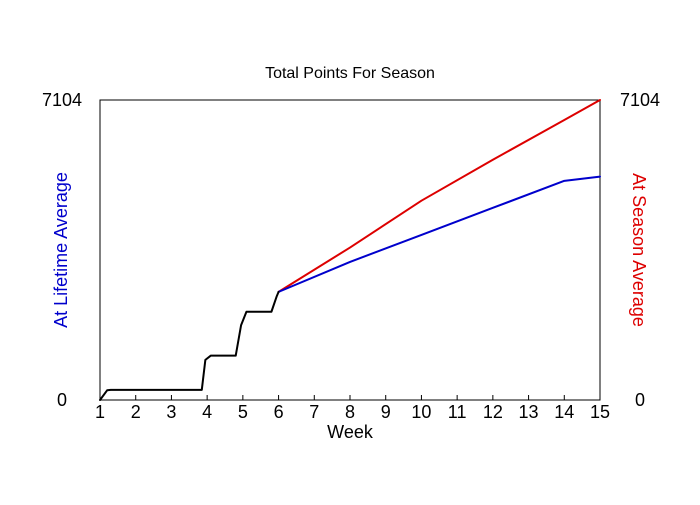  What do you see at coordinates (171, 412) in the screenshot?
I see `x-tick-label-3: 3` at bounding box center [171, 412].